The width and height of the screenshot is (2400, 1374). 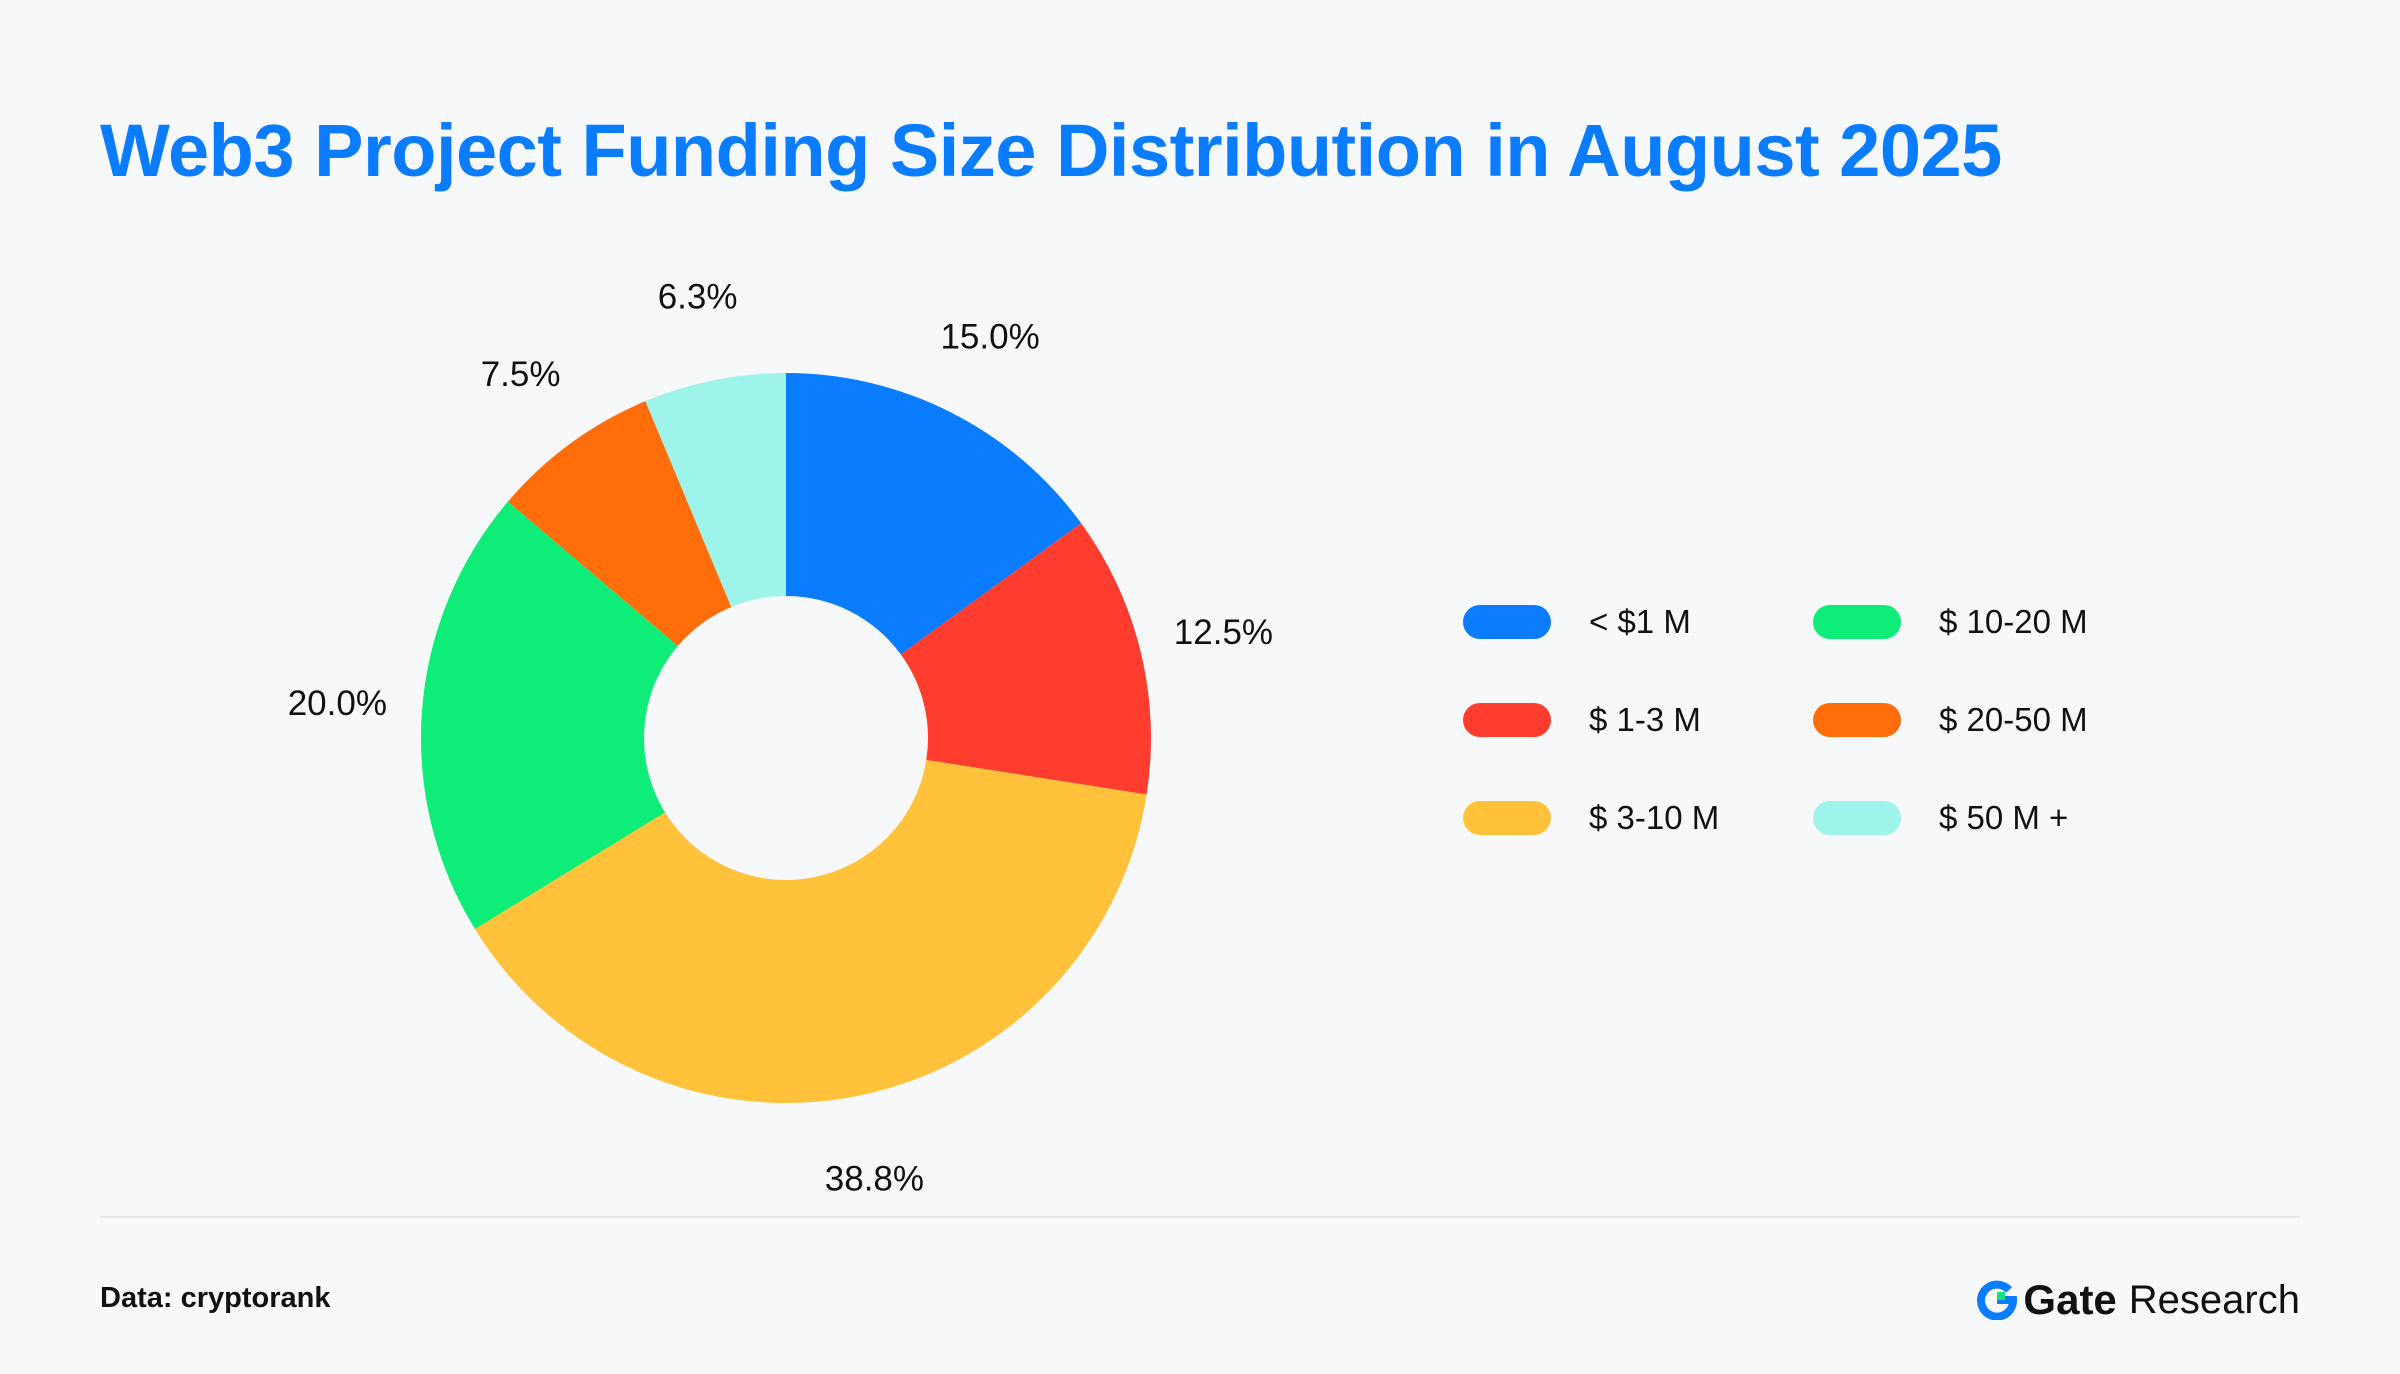 What do you see at coordinates (1200, 1217) in the screenshot?
I see `footer-divider` at bounding box center [1200, 1217].